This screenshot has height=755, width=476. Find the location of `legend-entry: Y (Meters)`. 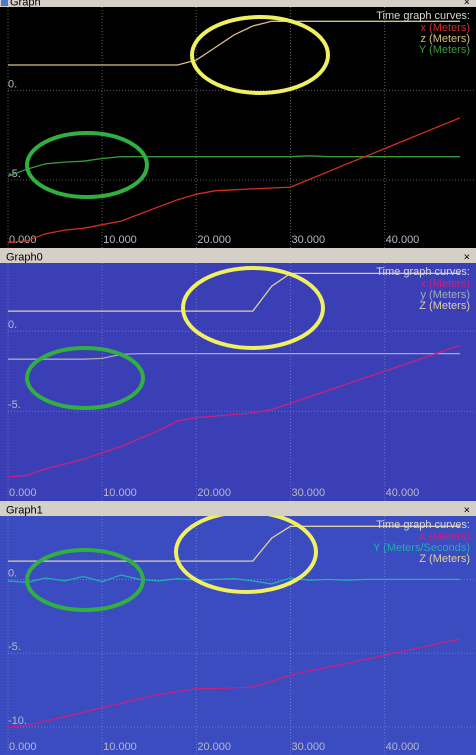

legend-entry: Y (Meters) is located at coordinates (444, 50).